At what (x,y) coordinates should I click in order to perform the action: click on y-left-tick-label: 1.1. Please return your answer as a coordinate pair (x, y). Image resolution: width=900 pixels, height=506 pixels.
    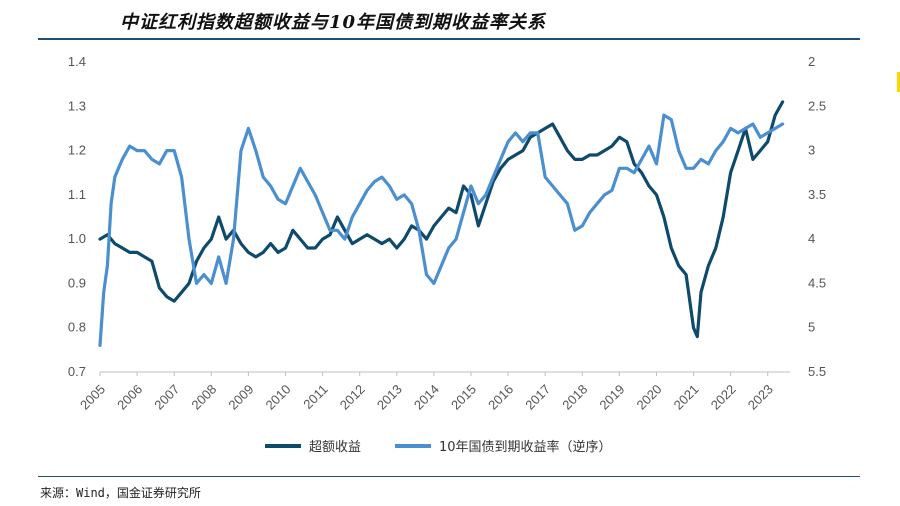
    Looking at the image, I should click on (77, 194).